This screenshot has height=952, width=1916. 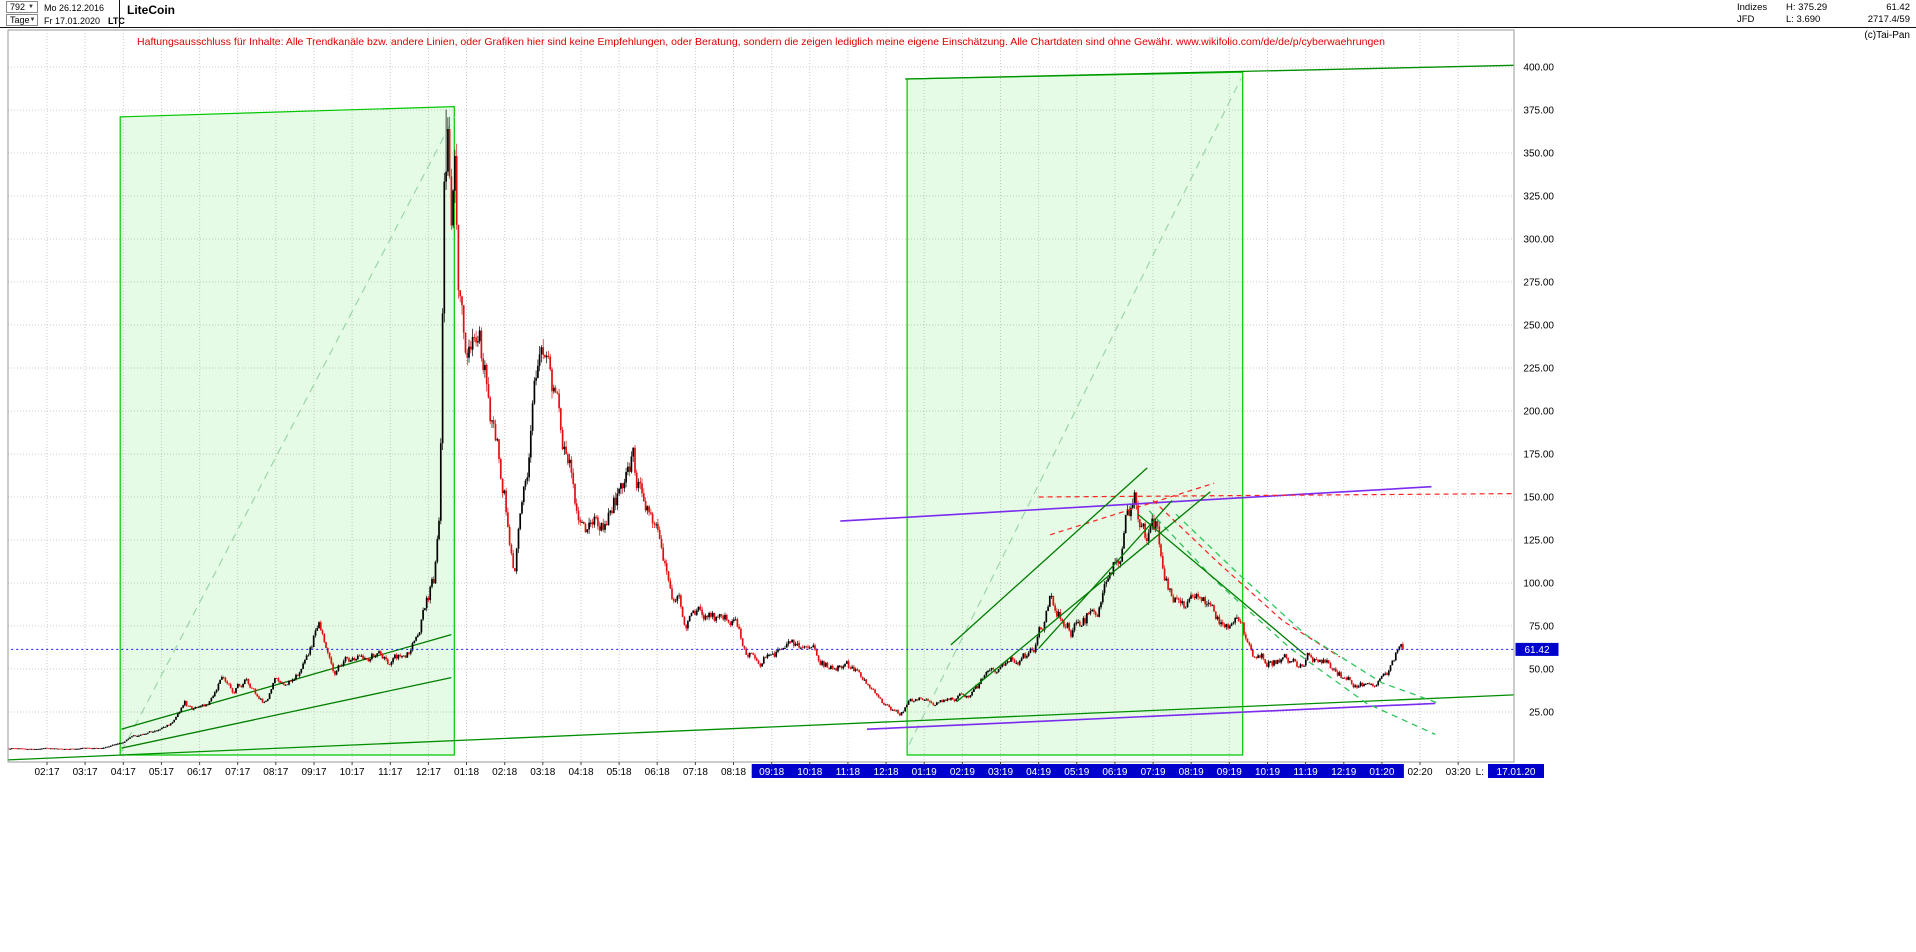 I want to click on x-tick-label: 02:18, so click(x=504, y=772).